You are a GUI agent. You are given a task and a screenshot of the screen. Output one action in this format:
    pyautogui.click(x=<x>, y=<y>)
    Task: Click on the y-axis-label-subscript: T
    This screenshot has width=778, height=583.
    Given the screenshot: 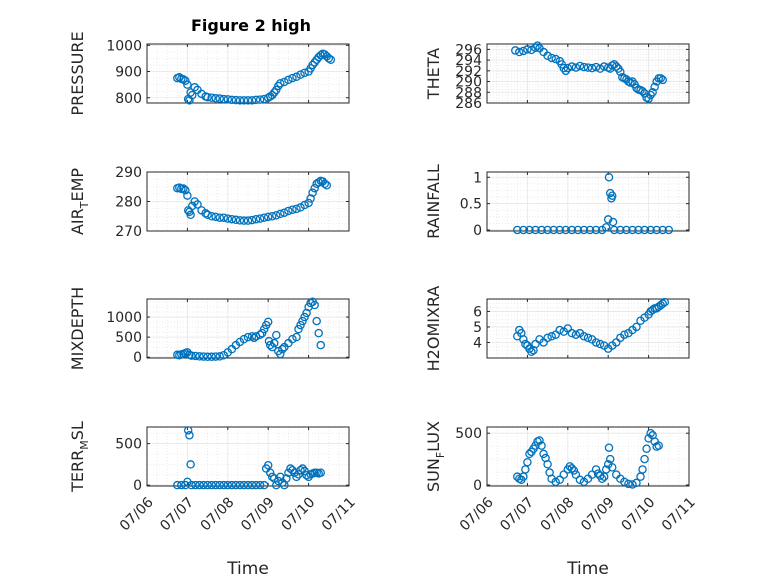 What is the action you would take?
    pyautogui.click(x=84, y=205)
    